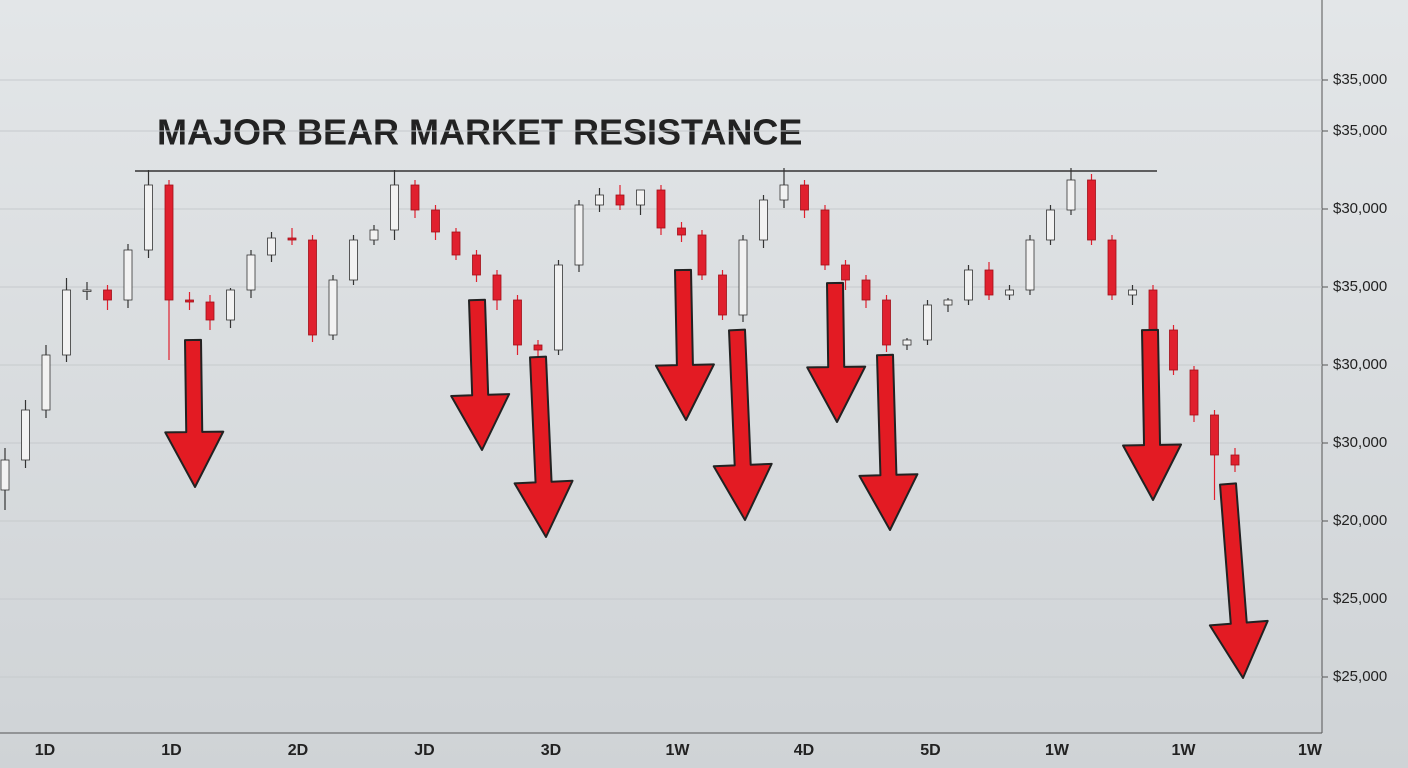 The height and width of the screenshot is (768, 1408). What do you see at coordinates (930, 750) in the screenshot?
I see `x-tick-label: 5D` at bounding box center [930, 750].